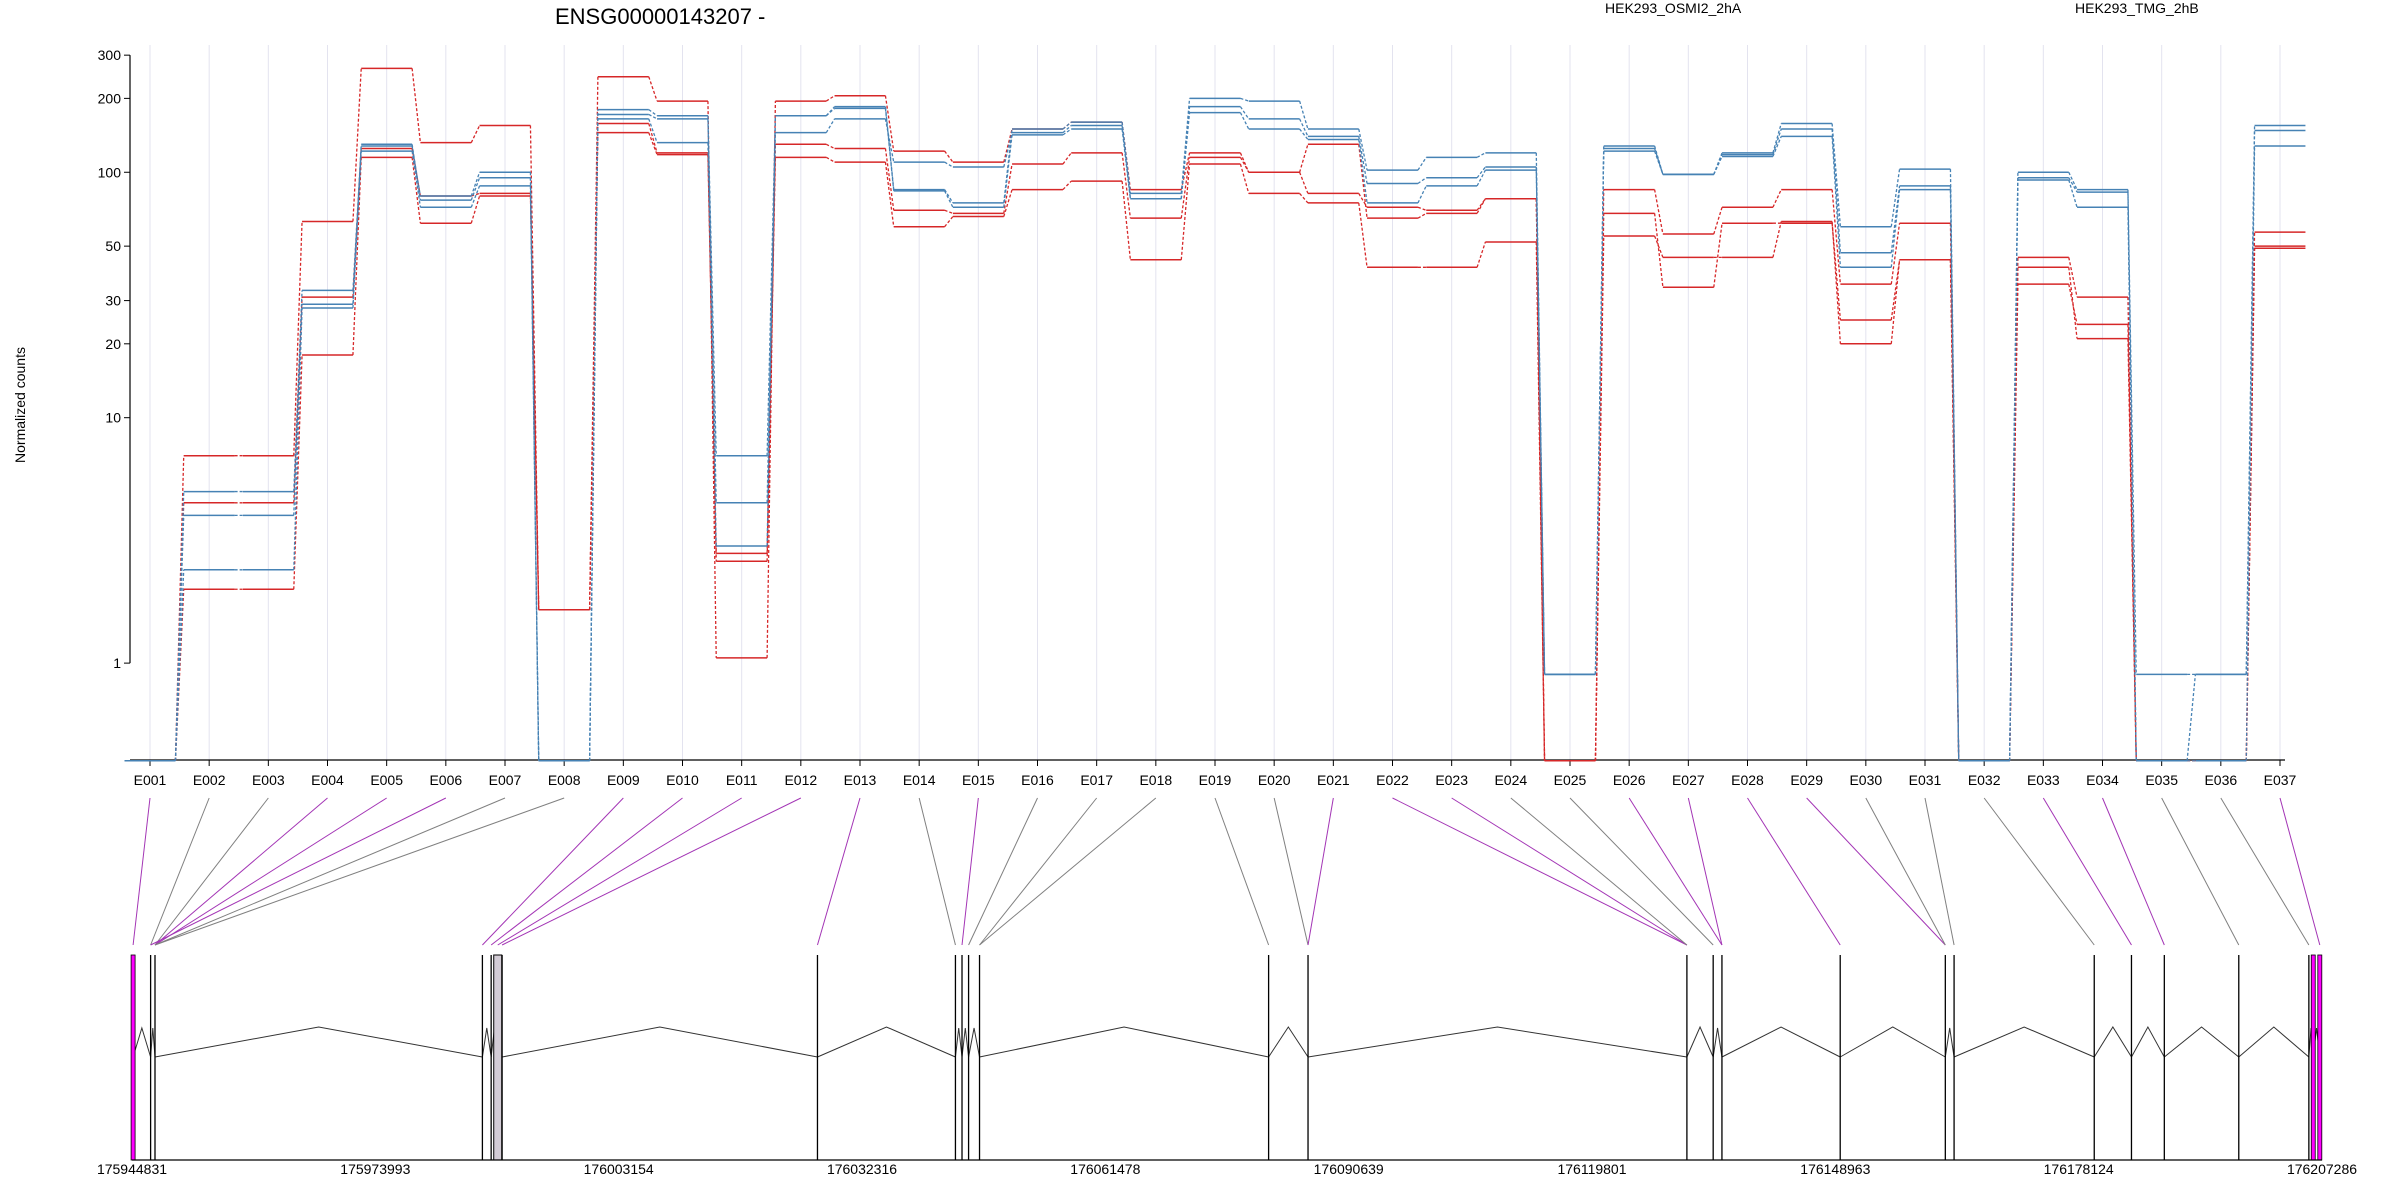 The height and width of the screenshot is (1200, 2400). What do you see at coordinates (970, 871) in the screenshot?
I see `connector-E015` at bounding box center [970, 871].